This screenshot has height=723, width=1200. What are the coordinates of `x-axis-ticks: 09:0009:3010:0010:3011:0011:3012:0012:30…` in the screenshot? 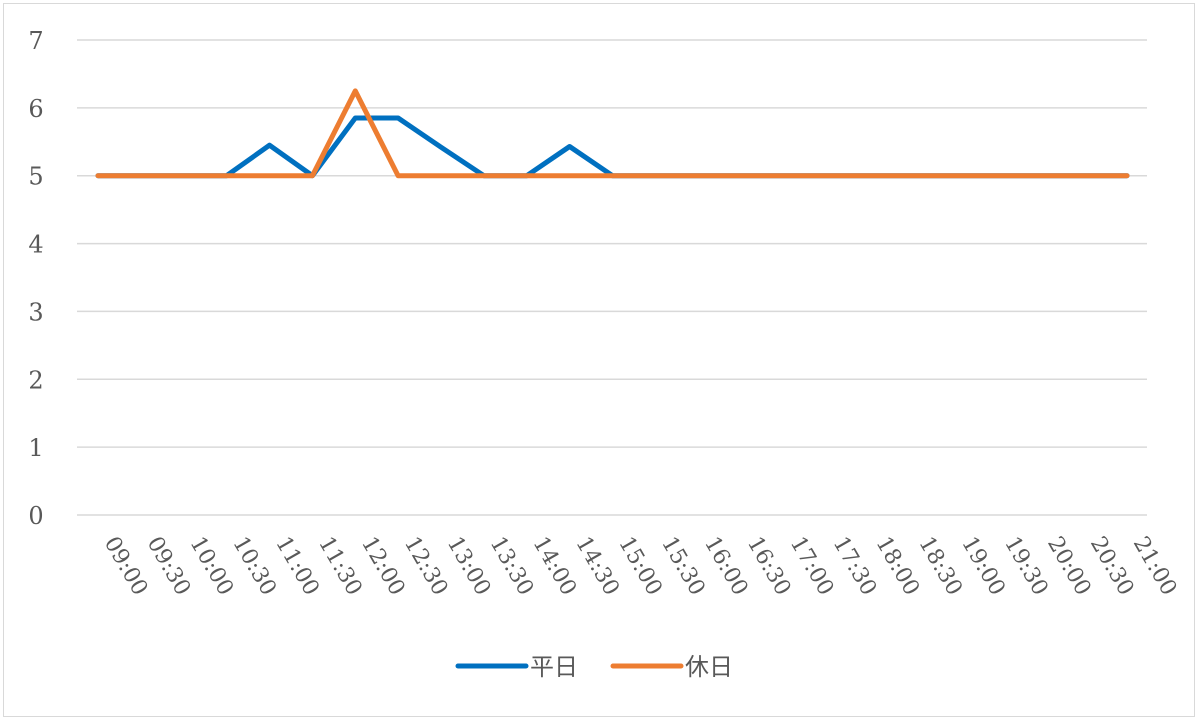 It's located at (640, 566).